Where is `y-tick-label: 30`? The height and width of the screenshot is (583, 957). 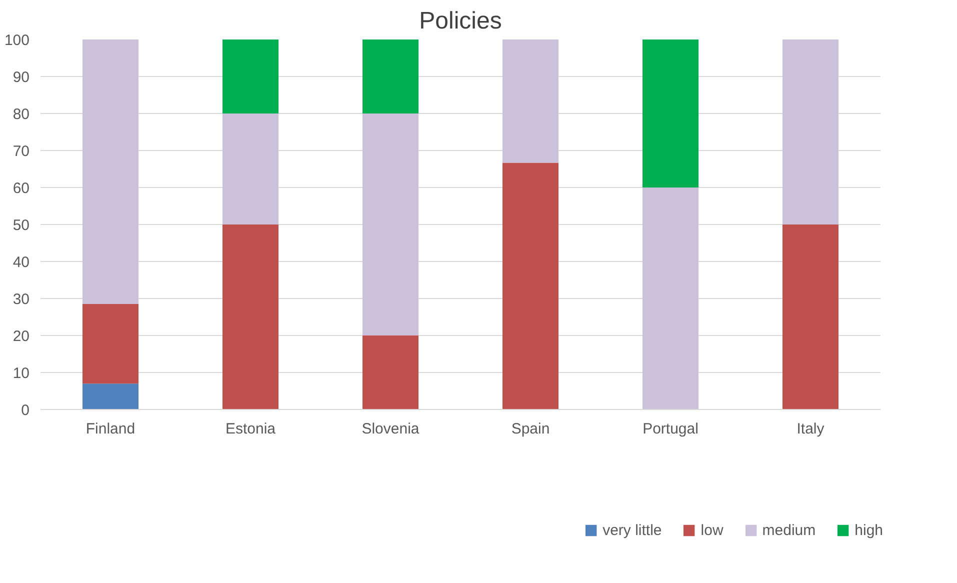 y-tick-label: 30 is located at coordinates (21, 299).